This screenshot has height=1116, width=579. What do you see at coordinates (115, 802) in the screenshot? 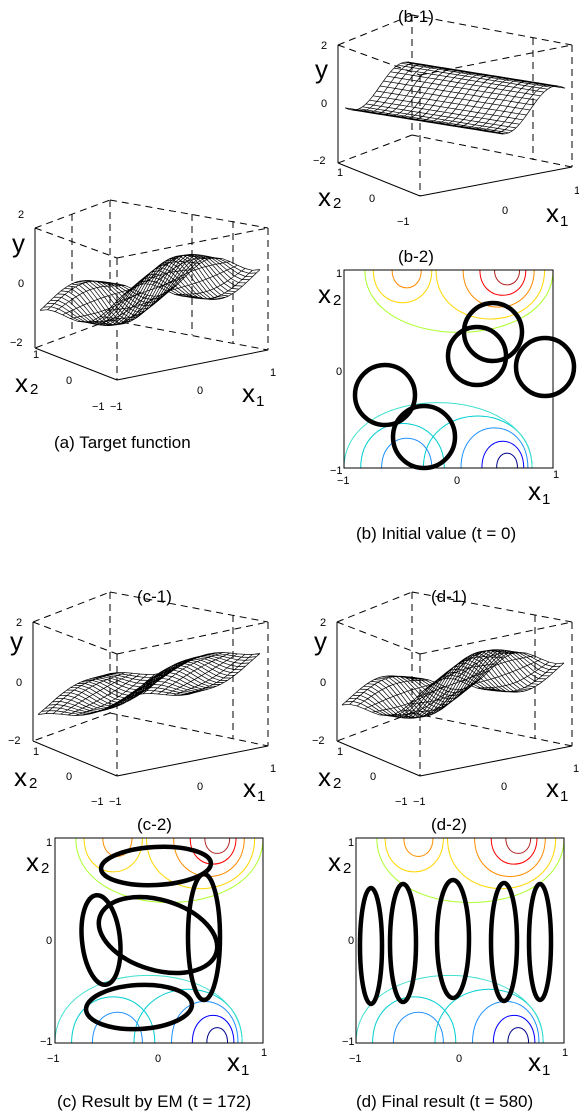
I see `x1-tick-left-c: −1` at bounding box center [115, 802].